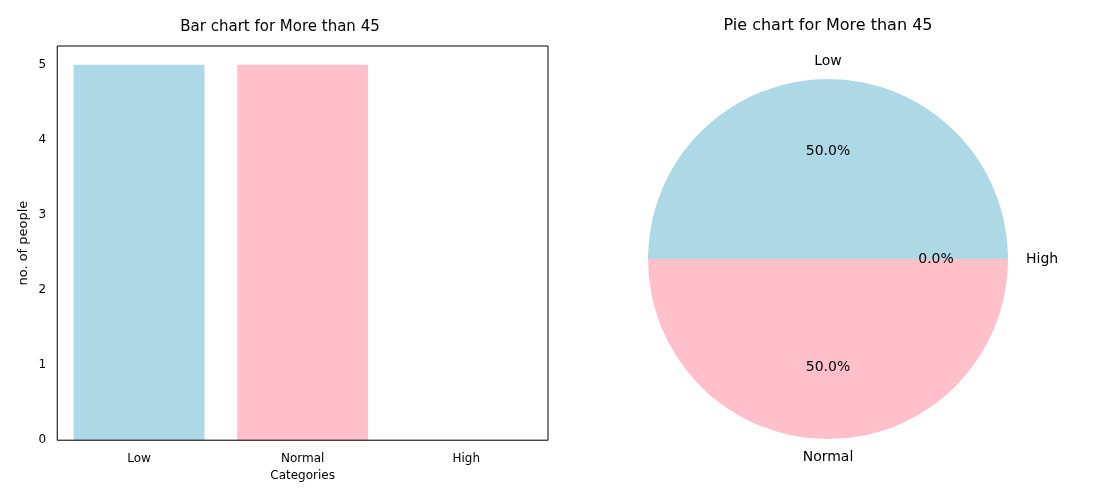 The height and width of the screenshot is (493, 1101). I want to click on x-axis-title: Categories, so click(302, 474).